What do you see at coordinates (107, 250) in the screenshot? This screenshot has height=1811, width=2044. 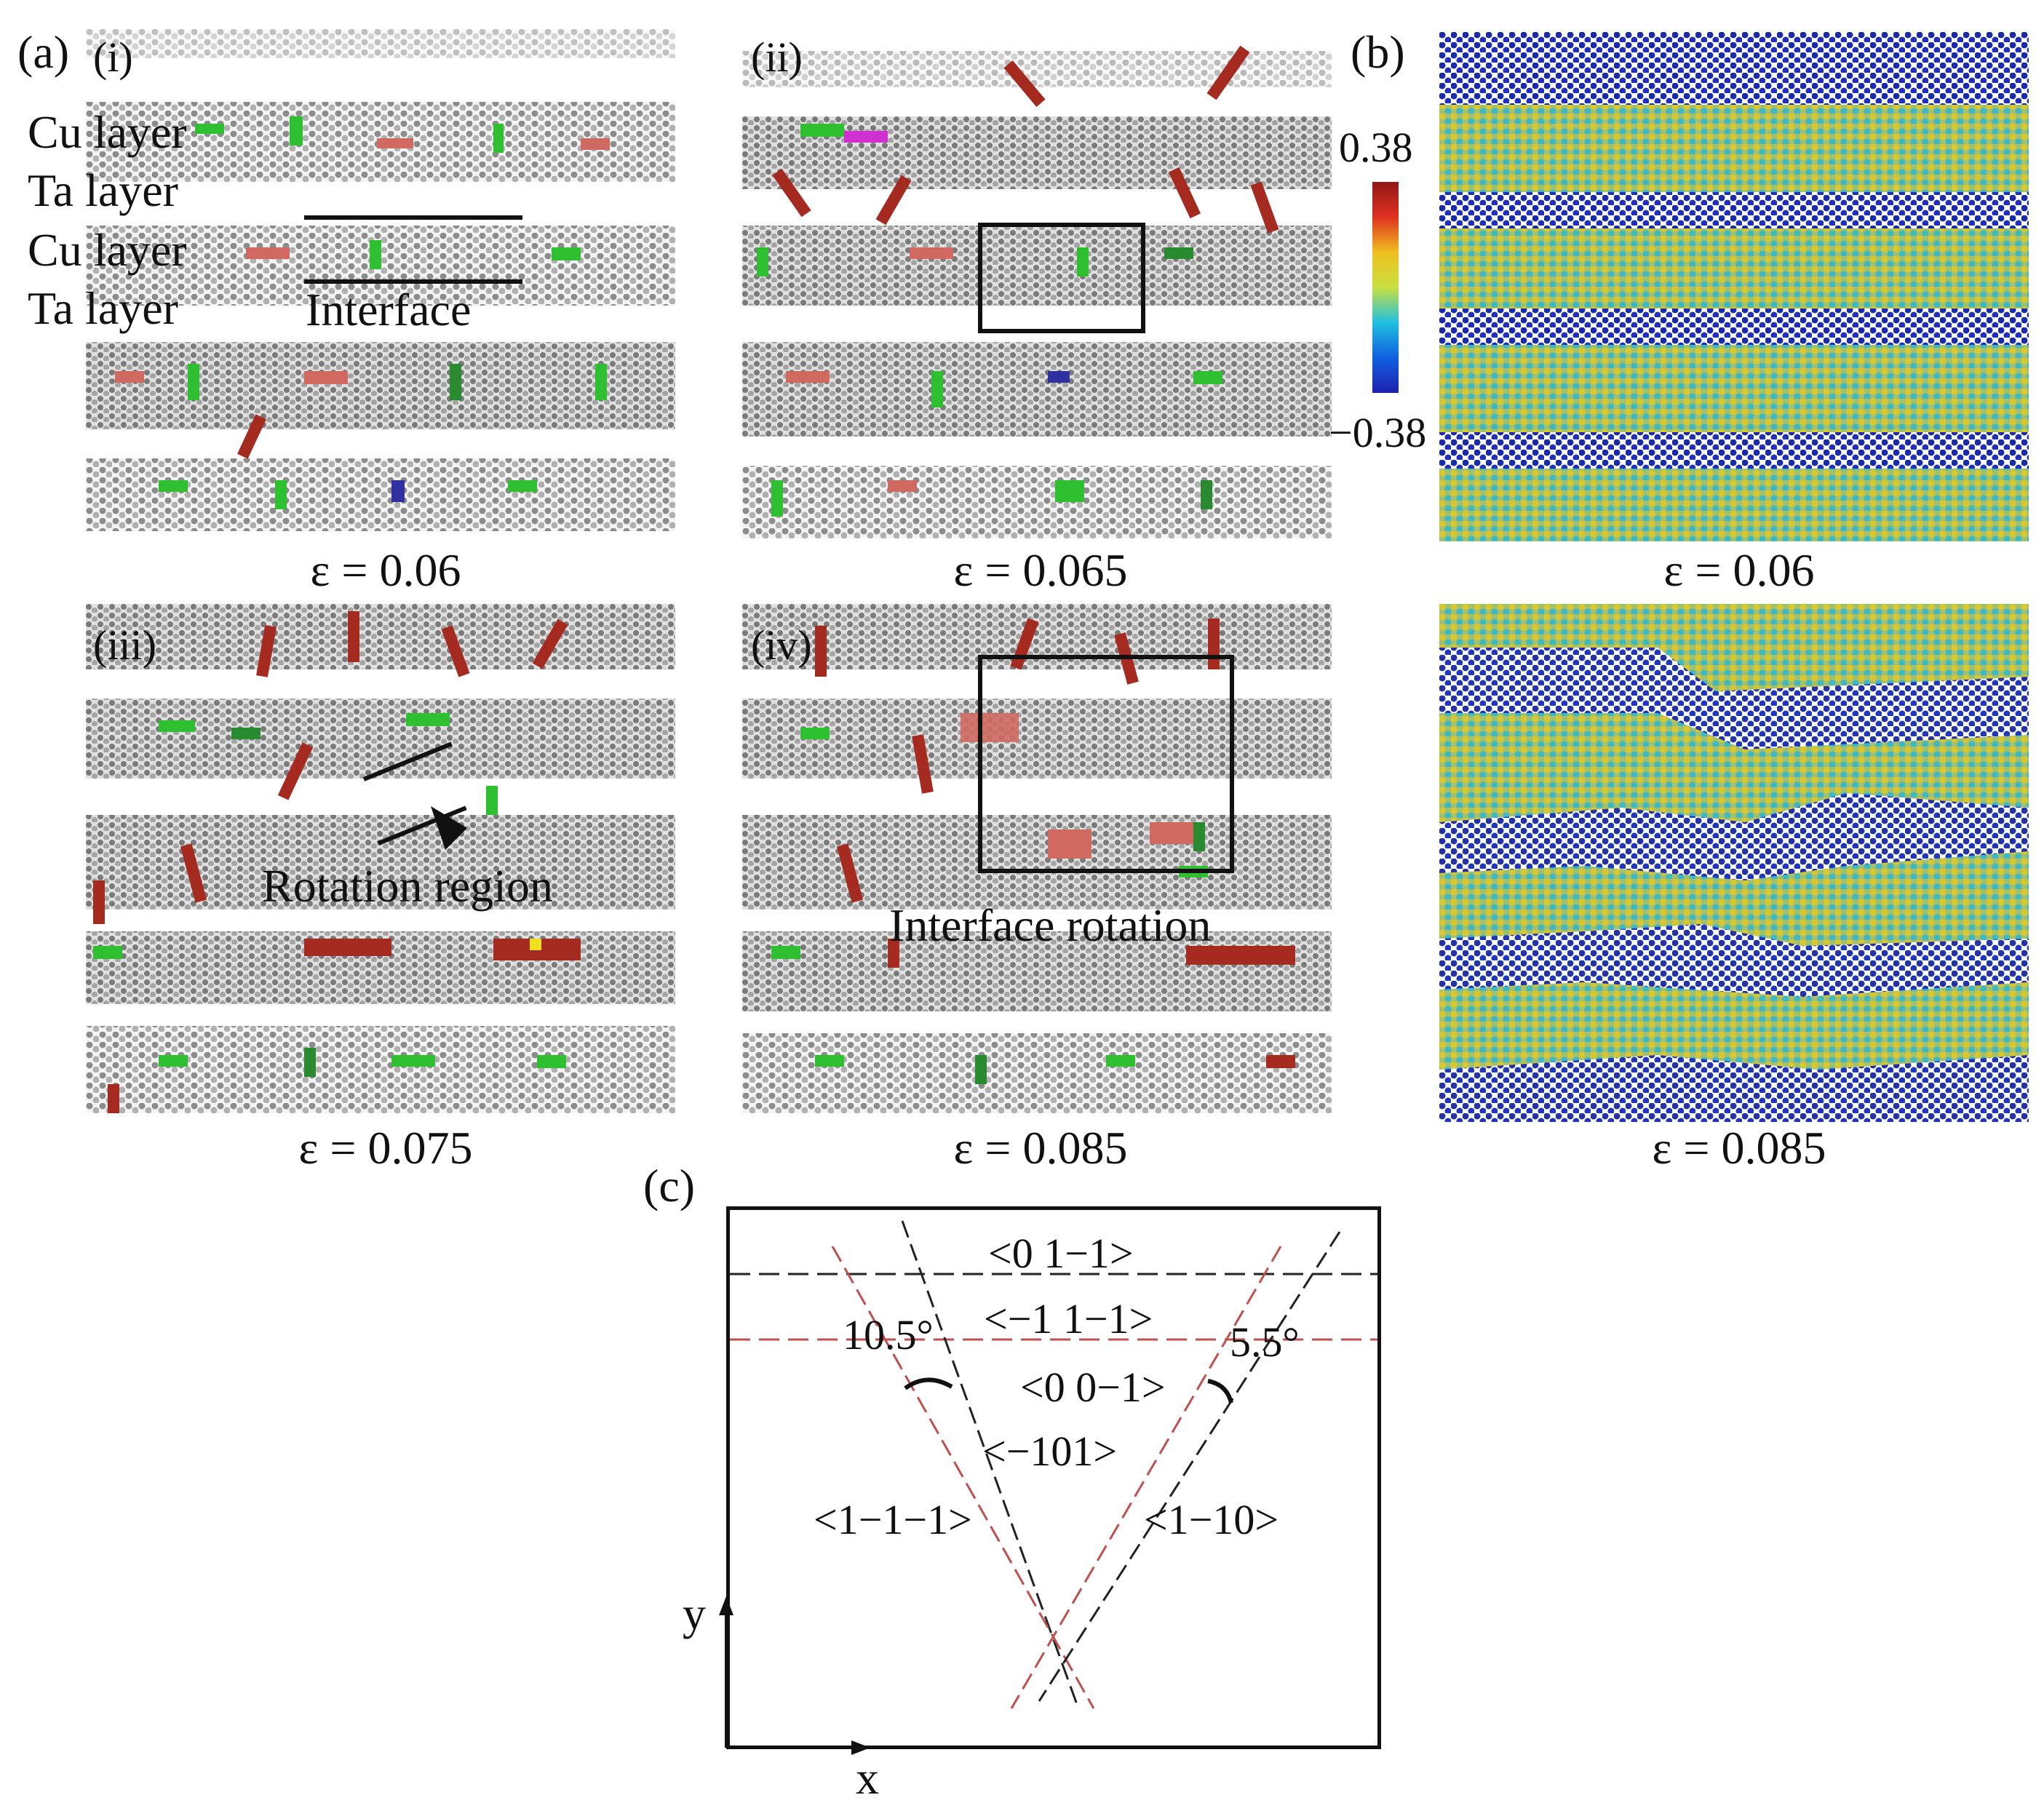 I see `cu-layer-label-2: Cu layer` at bounding box center [107, 250].